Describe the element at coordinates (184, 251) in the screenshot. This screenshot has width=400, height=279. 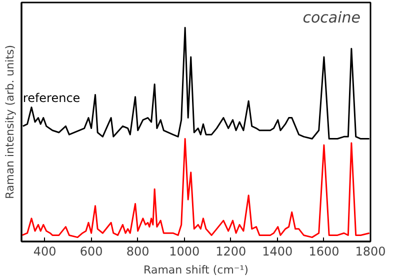
I see `x-tick-label: 1000` at that location.